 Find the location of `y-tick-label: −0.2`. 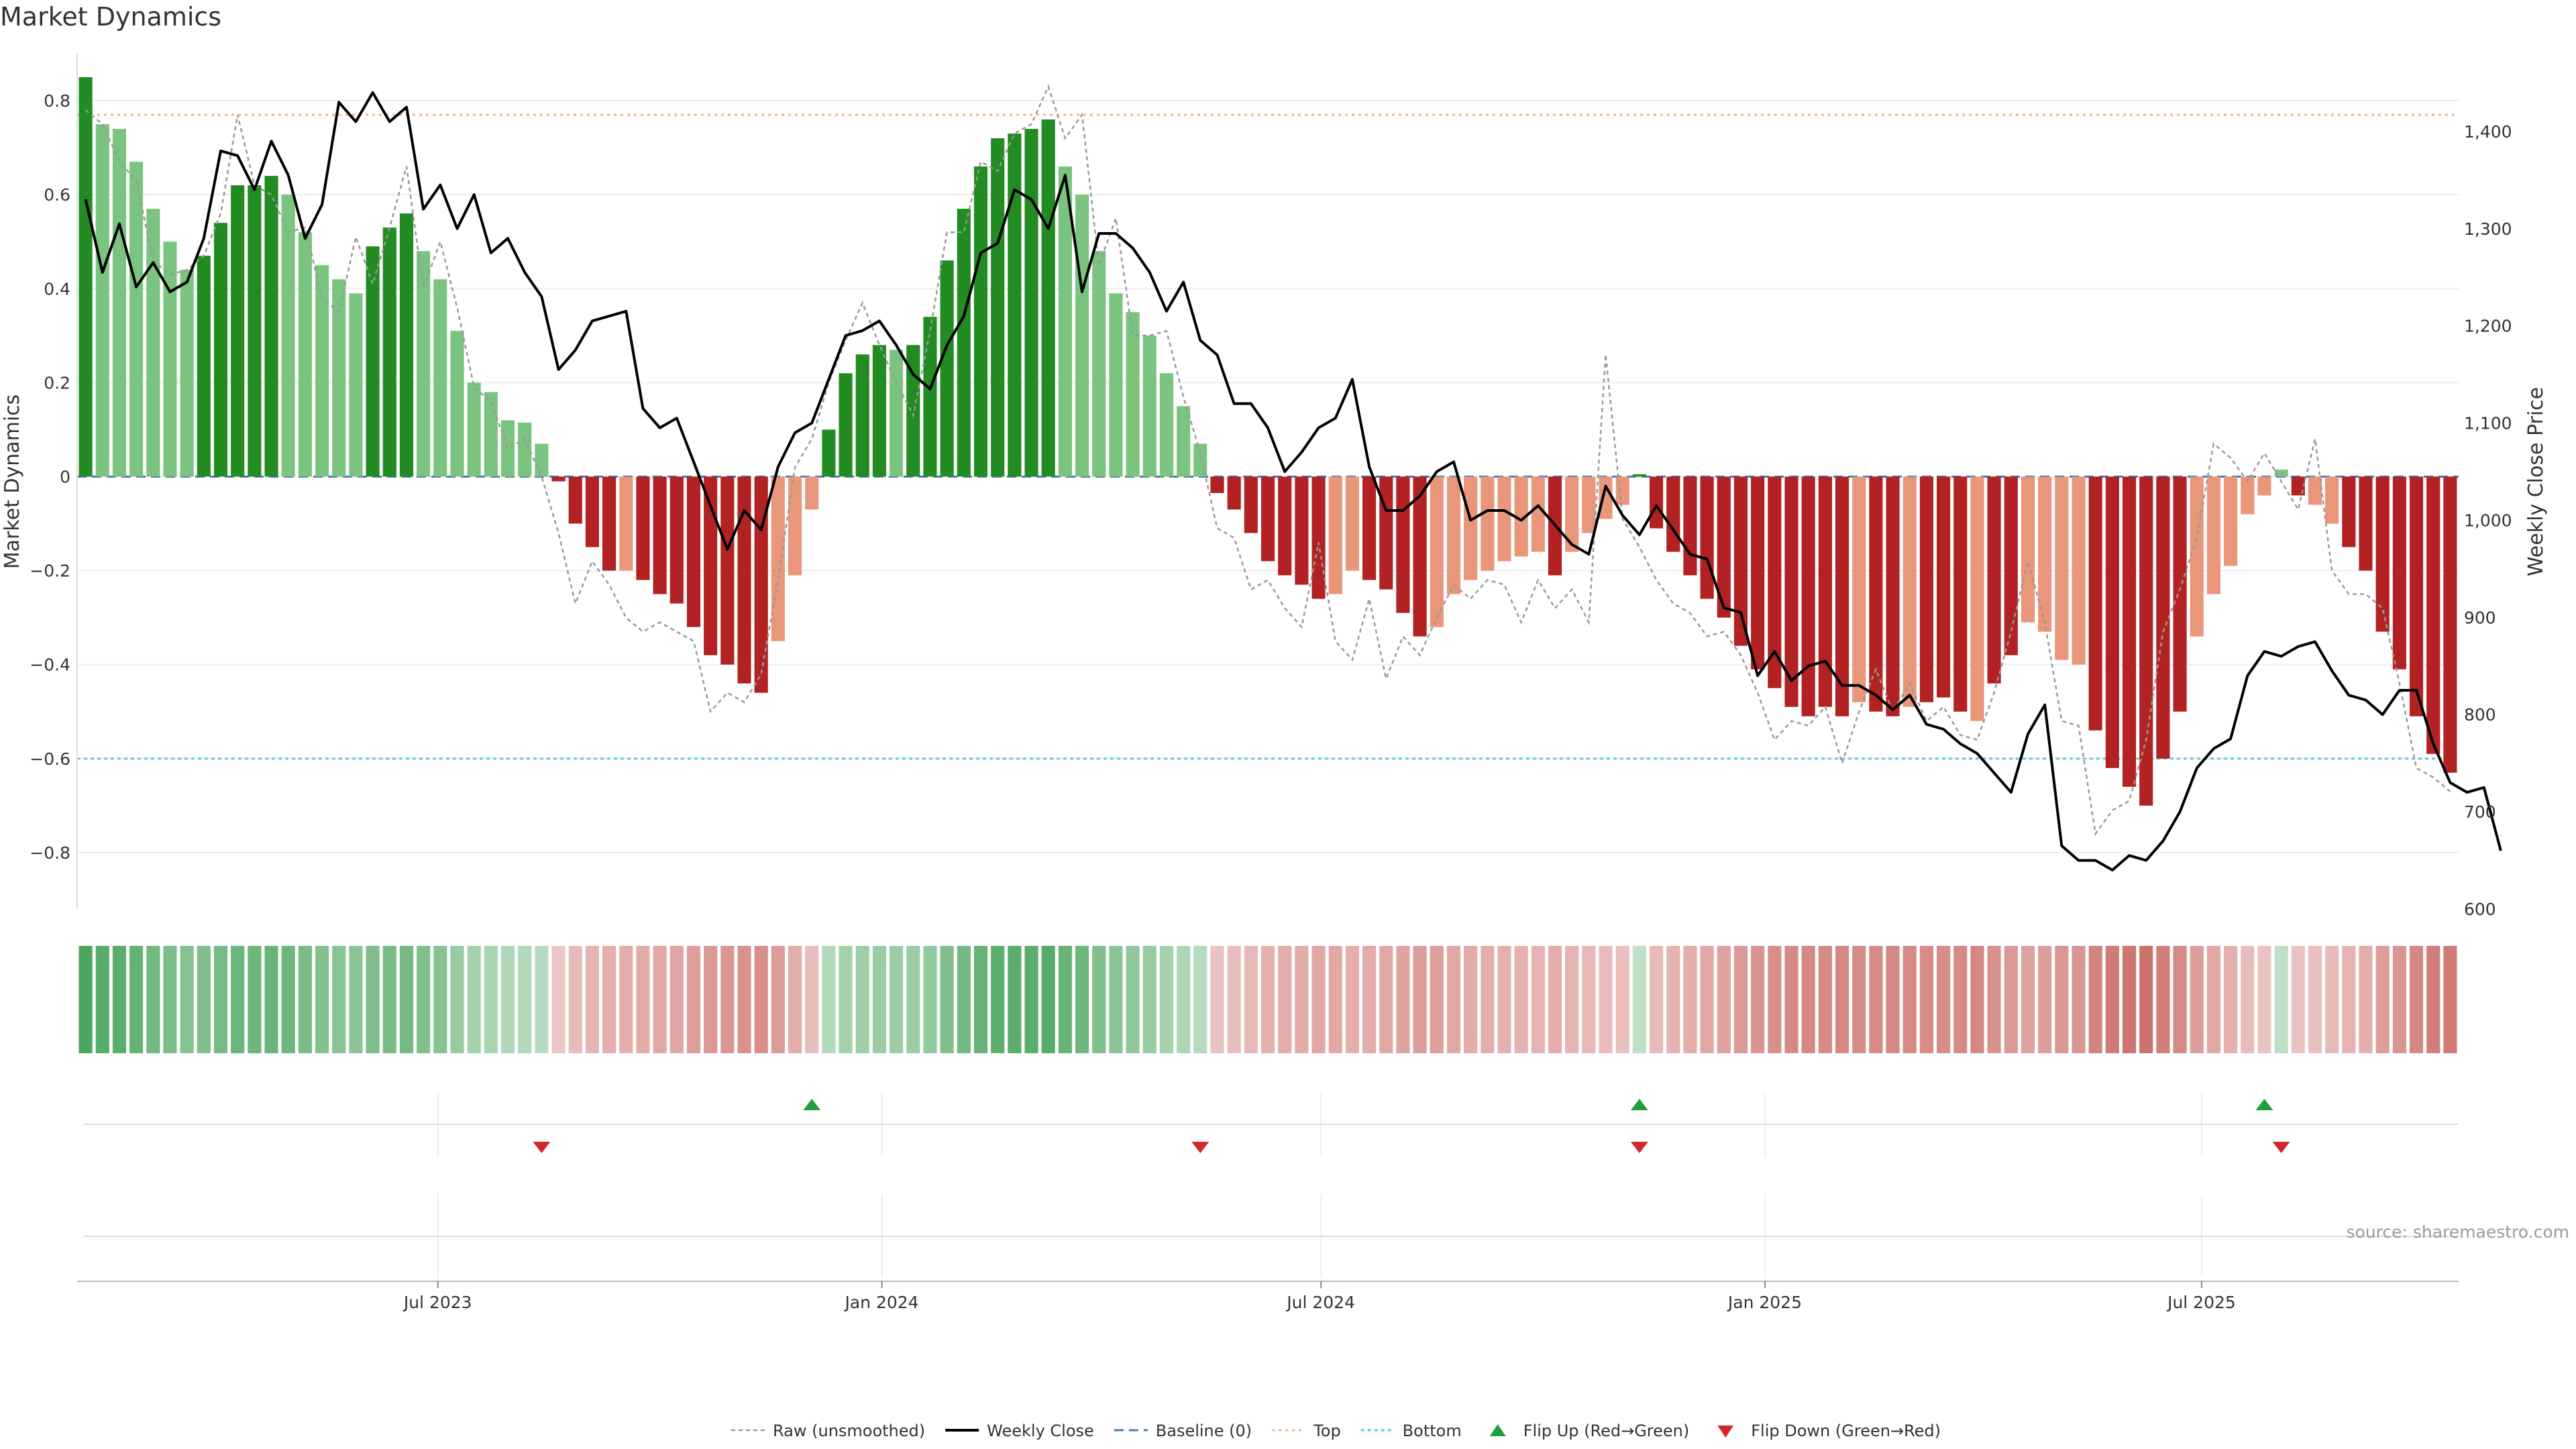

y-tick-label: −0.2 is located at coordinates (50, 571).